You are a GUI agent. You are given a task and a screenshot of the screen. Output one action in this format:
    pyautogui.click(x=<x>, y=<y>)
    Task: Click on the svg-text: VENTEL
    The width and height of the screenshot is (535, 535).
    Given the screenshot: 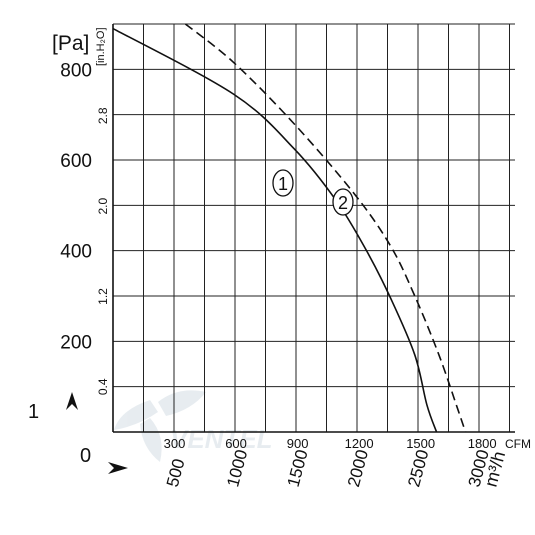 What is the action you would take?
    pyautogui.click(x=221, y=439)
    